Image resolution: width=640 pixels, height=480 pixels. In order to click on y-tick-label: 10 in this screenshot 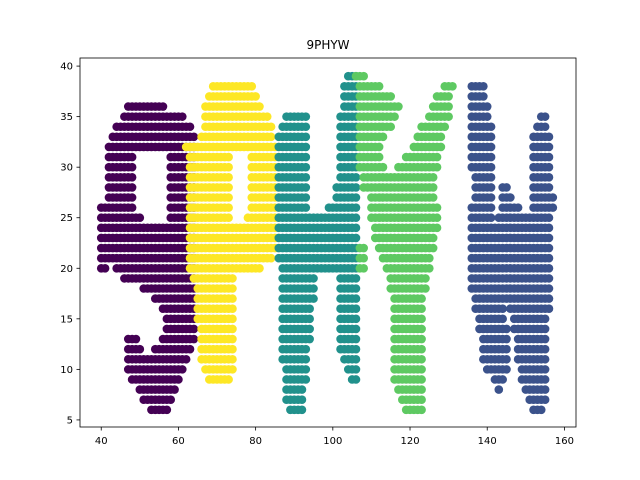, I will do `click(66, 370)`.